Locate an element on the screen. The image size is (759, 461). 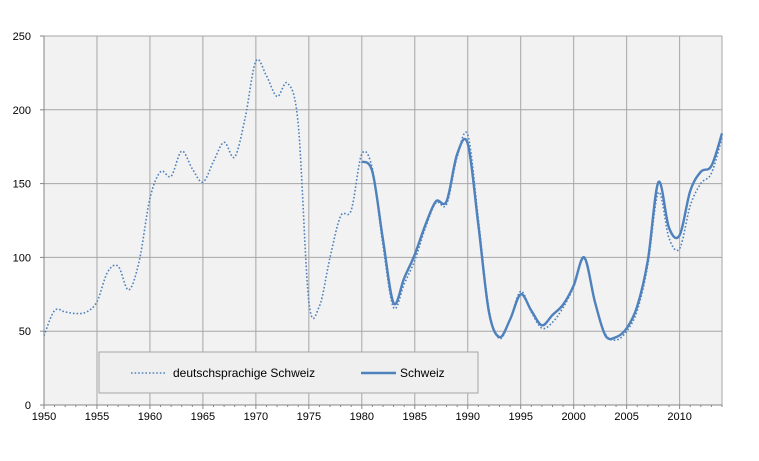
y-tick-label-200: 200 is located at coordinates (22, 111).